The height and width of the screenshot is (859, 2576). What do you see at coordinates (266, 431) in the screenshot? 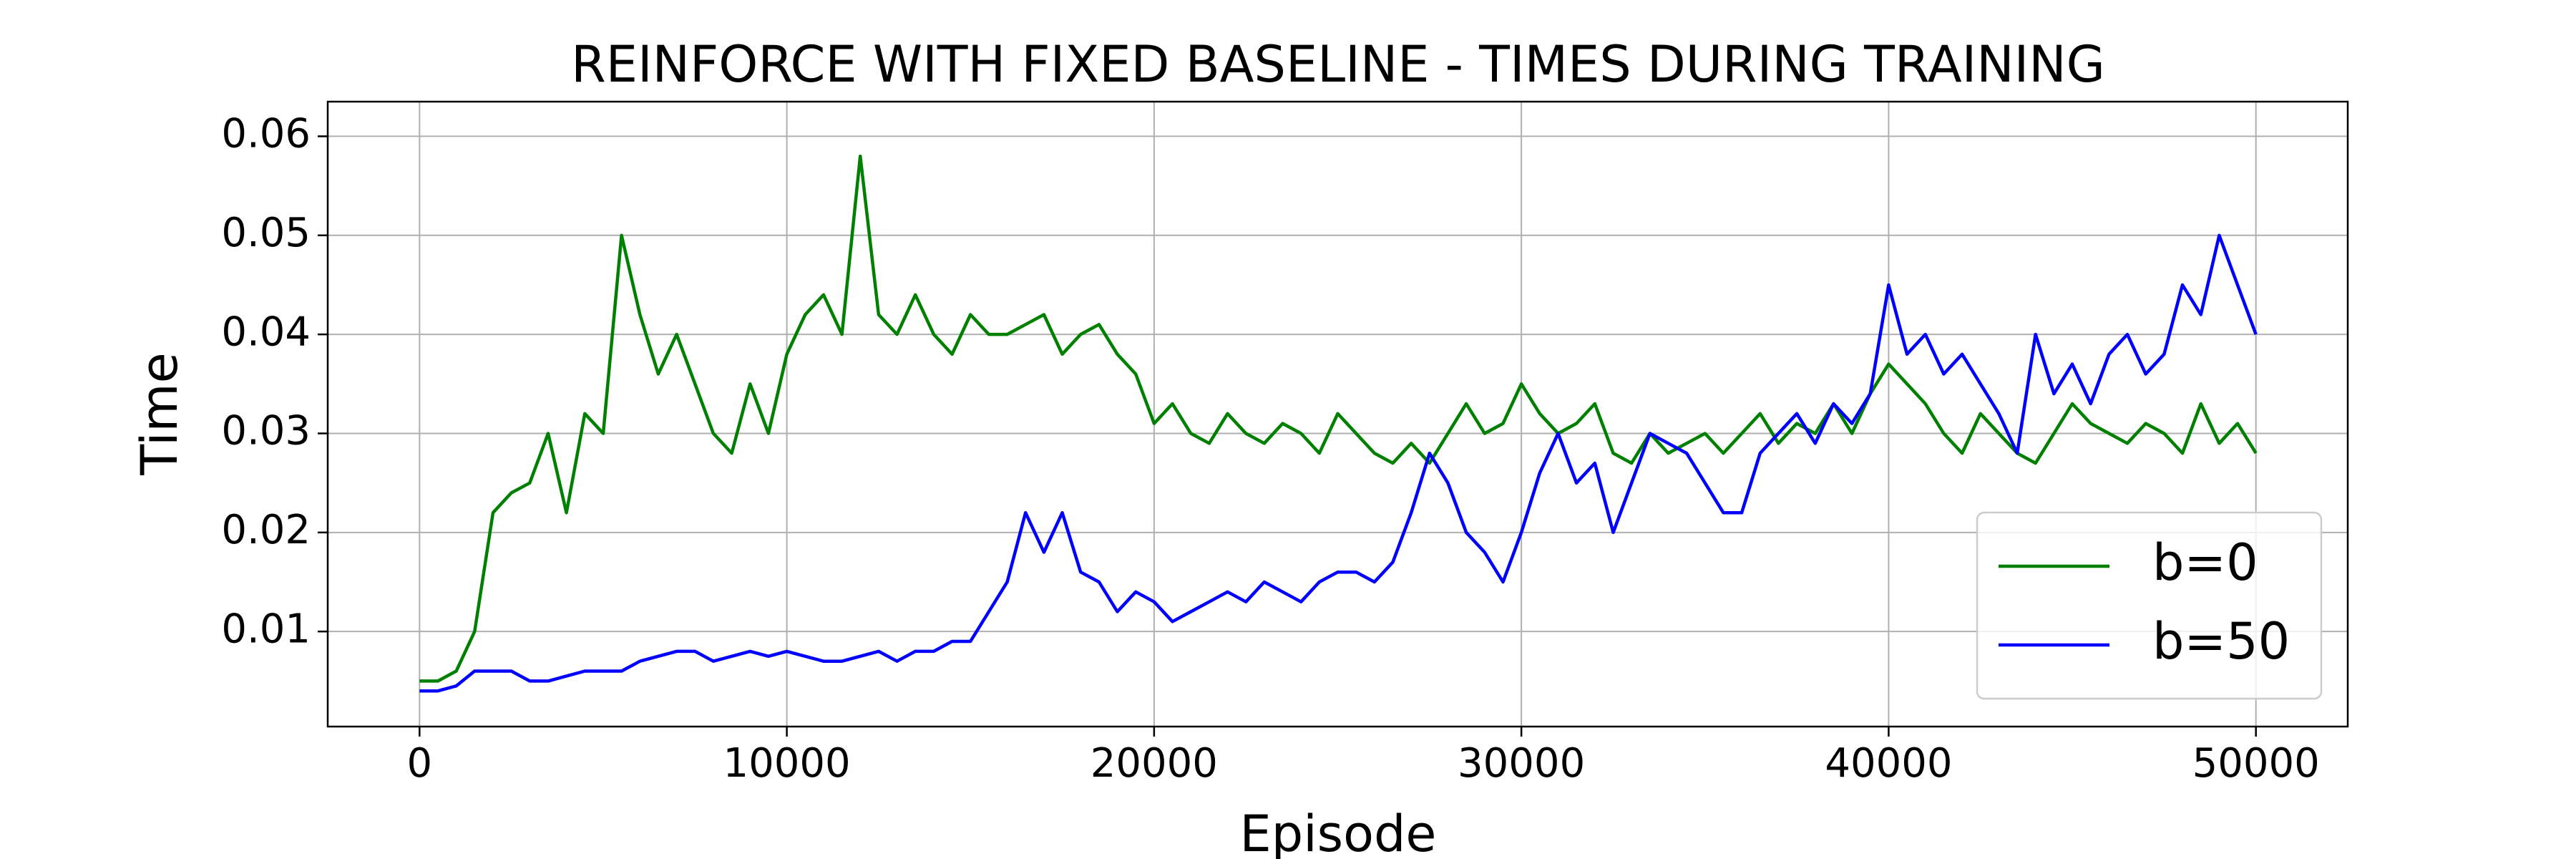
I see `y-tick-label: 0.03` at bounding box center [266, 431].